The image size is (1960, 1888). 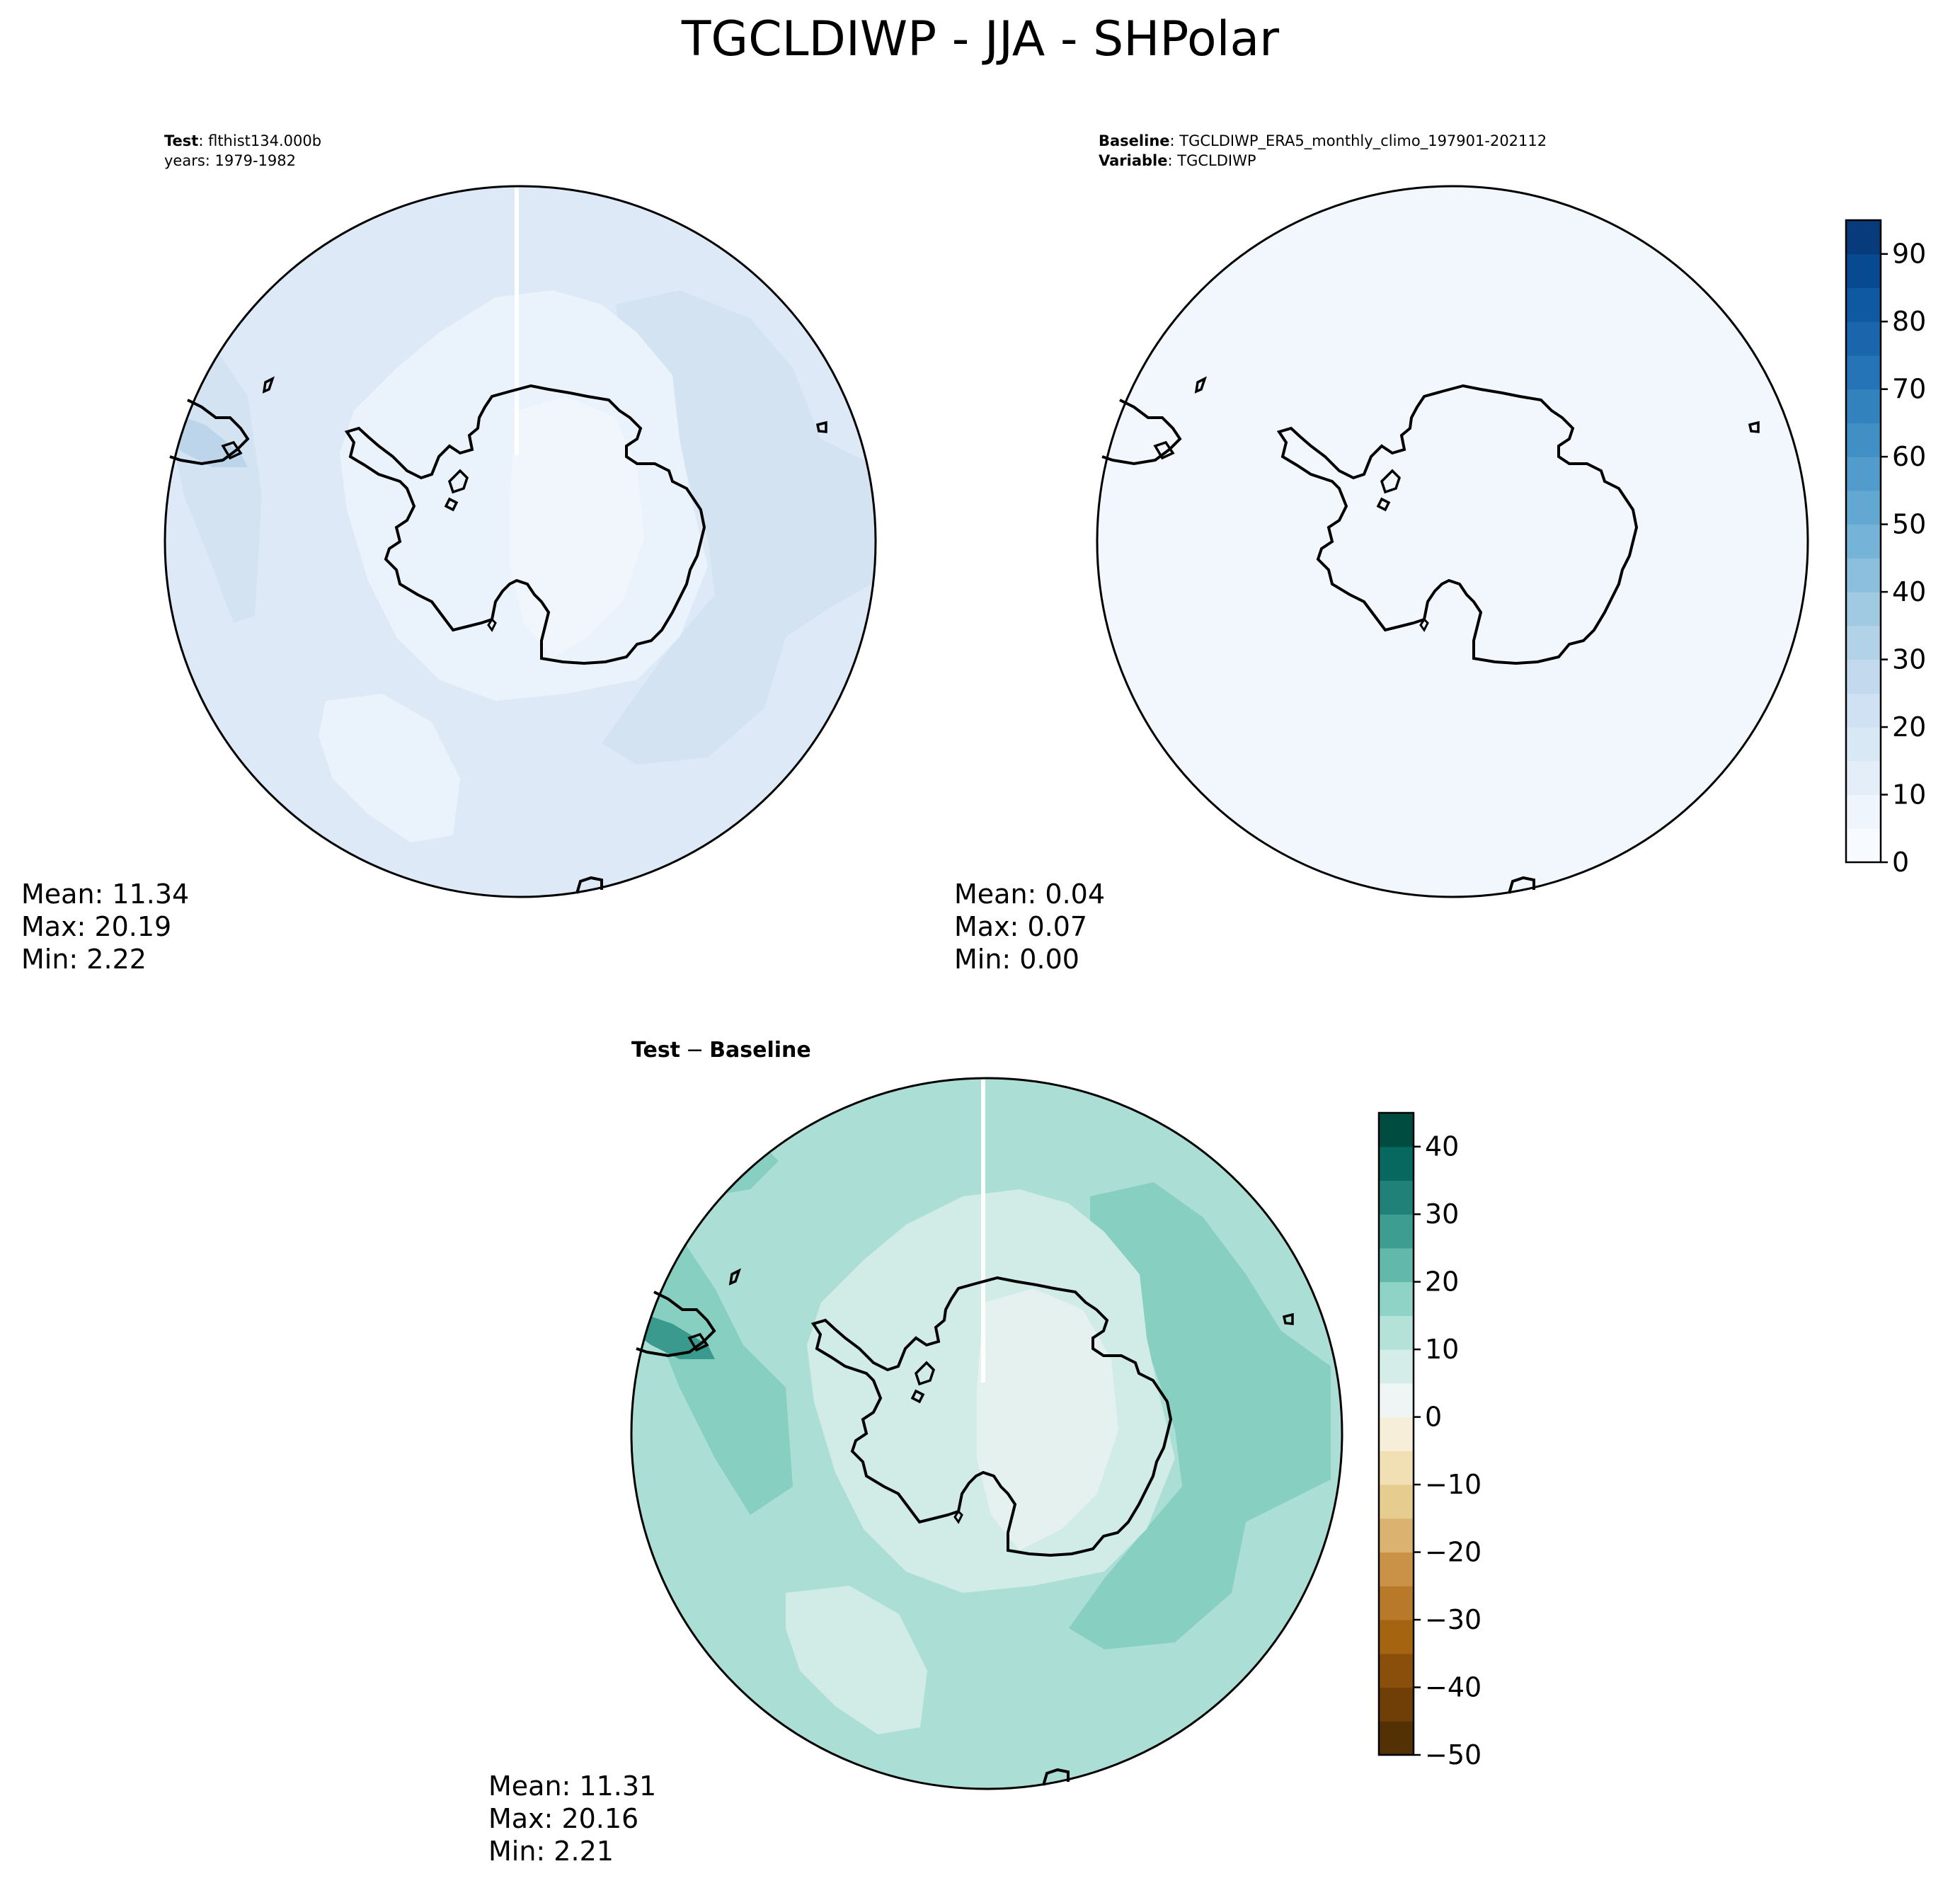 What do you see at coordinates (1429, 1441) in the screenshot?
I see `colorbar-diff: 40 30 20 10 0 −10 −20 −30 −40 −50` at bounding box center [1429, 1441].